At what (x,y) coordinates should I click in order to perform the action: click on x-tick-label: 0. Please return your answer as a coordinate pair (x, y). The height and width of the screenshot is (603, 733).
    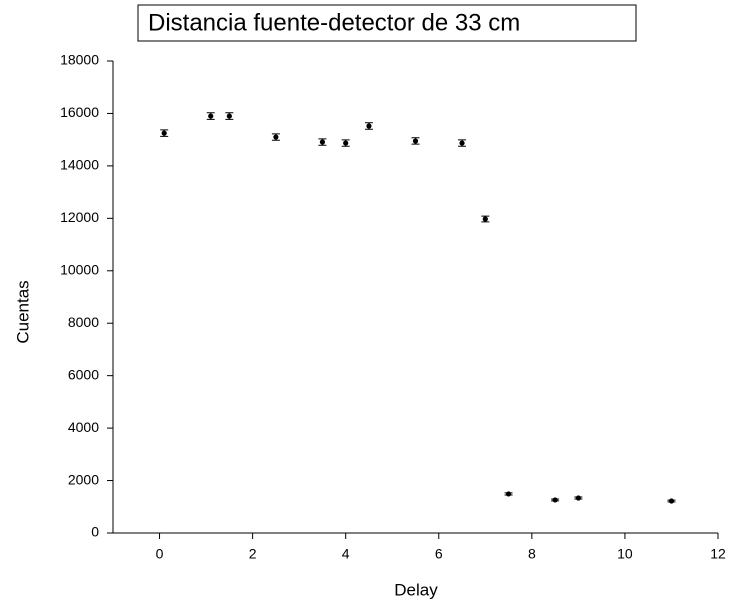
    Looking at the image, I should click on (160, 554).